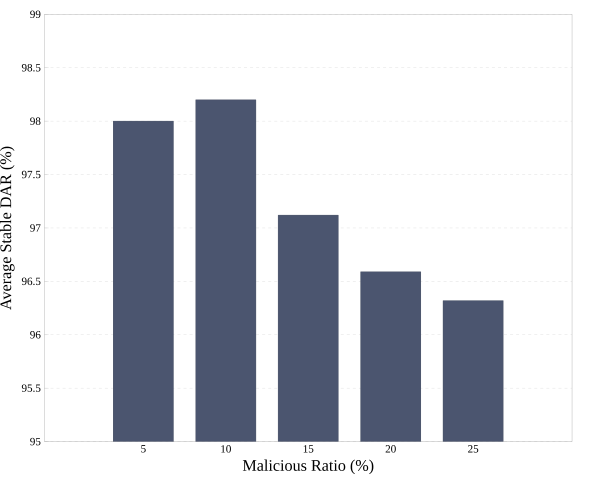 The height and width of the screenshot is (480, 595). Describe the element at coordinates (35, 228) in the screenshot. I see `y-tick-label: 97` at that location.